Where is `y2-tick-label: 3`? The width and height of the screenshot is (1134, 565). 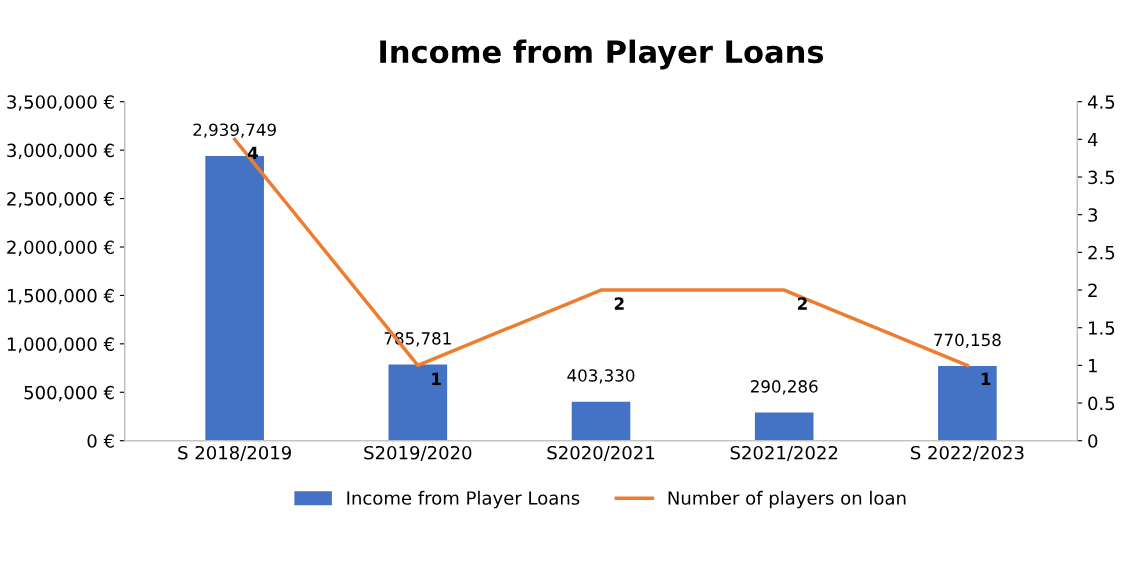
y2-tick-label: 3 is located at coordinates (1093, 215).